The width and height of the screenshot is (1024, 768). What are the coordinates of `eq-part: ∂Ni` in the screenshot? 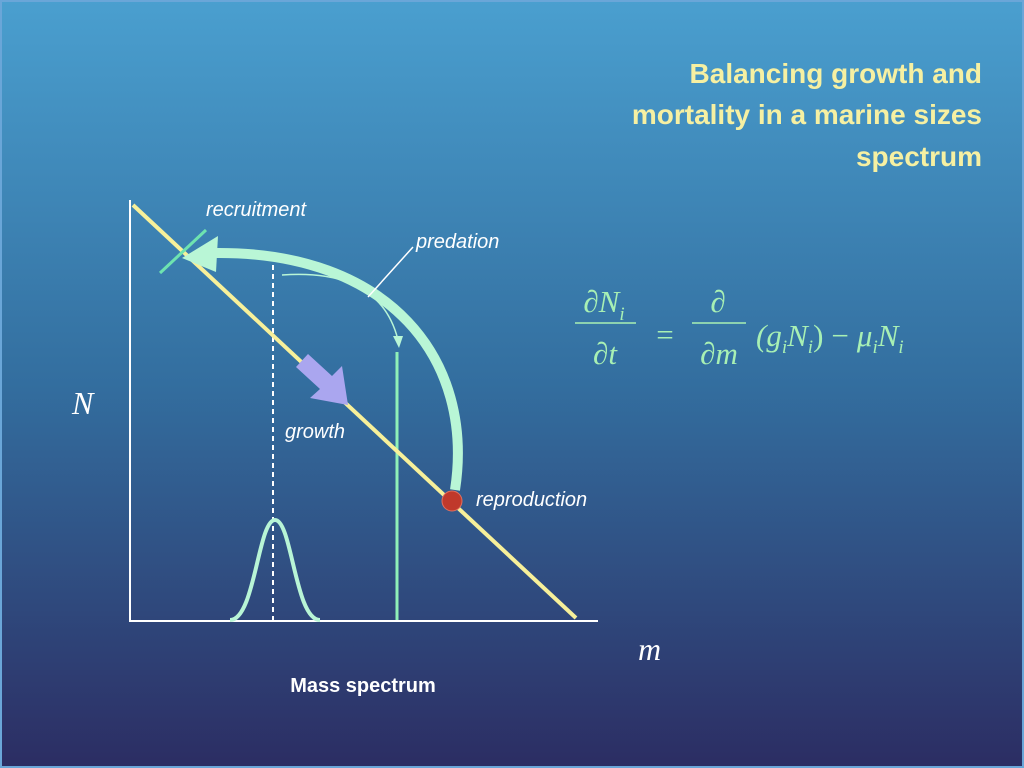 It's located at (603, 304).